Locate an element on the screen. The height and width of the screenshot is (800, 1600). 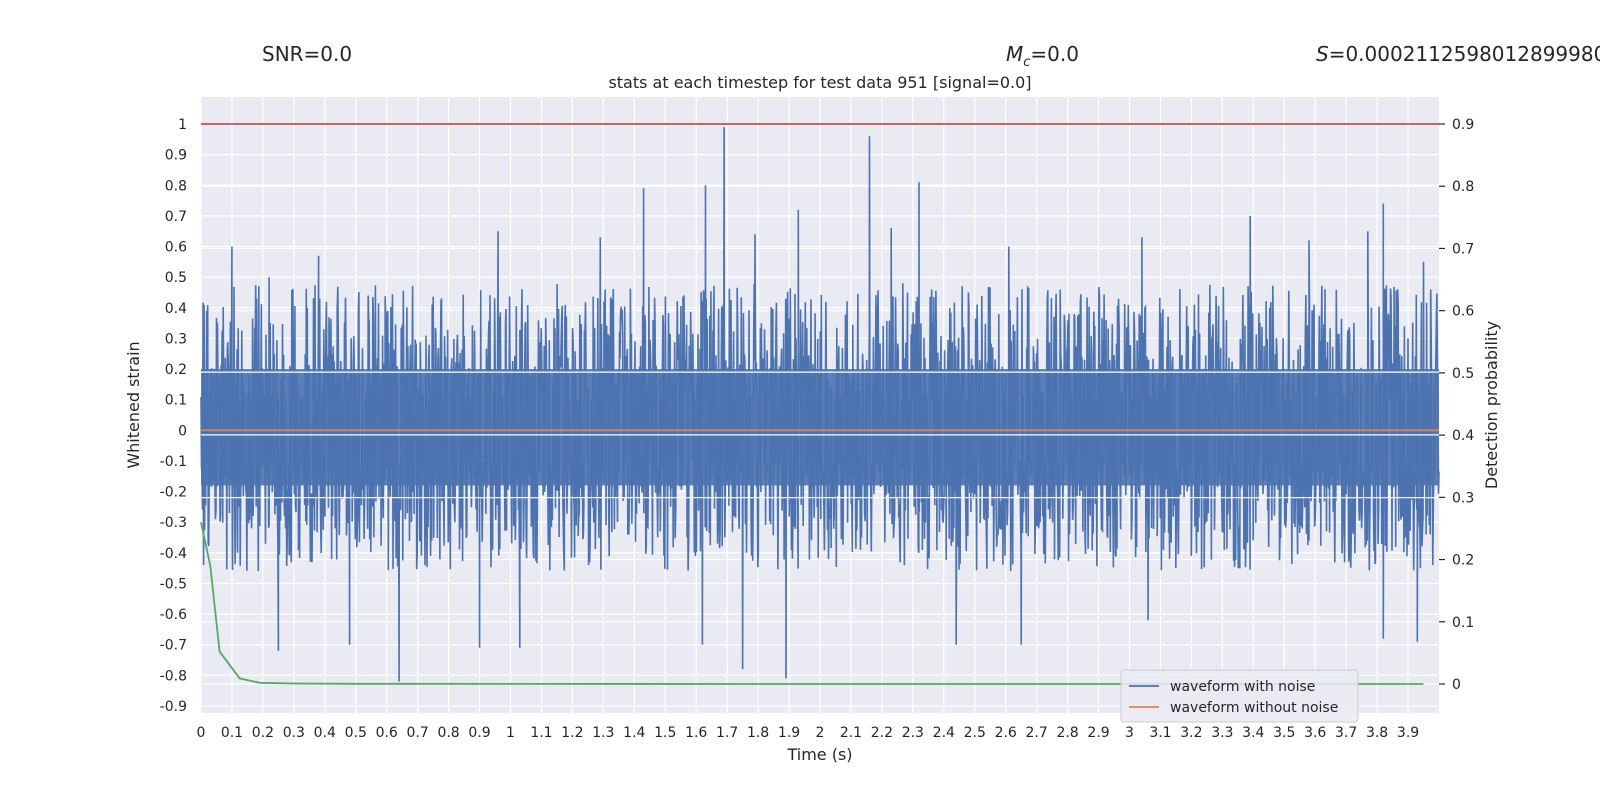
y-axis-label: Whitened strain is located at coordinates (133, 404).